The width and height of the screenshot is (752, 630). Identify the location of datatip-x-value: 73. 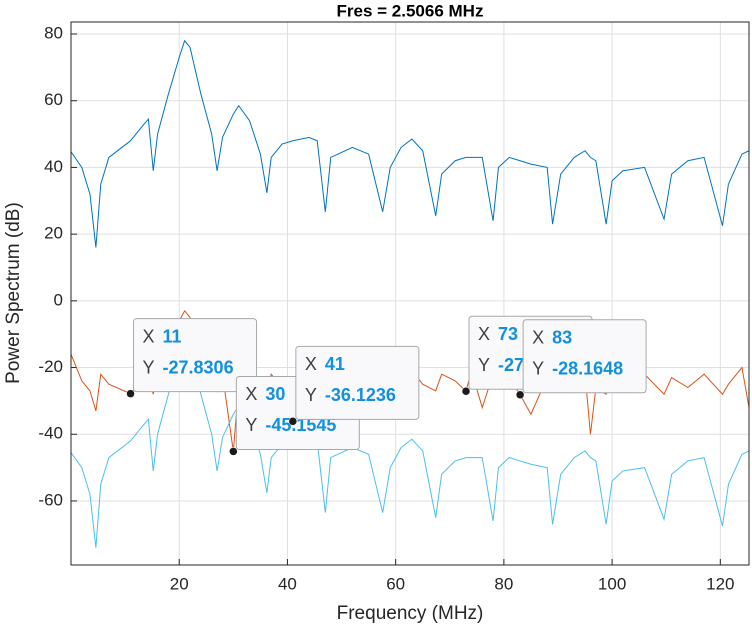
(508, 334).